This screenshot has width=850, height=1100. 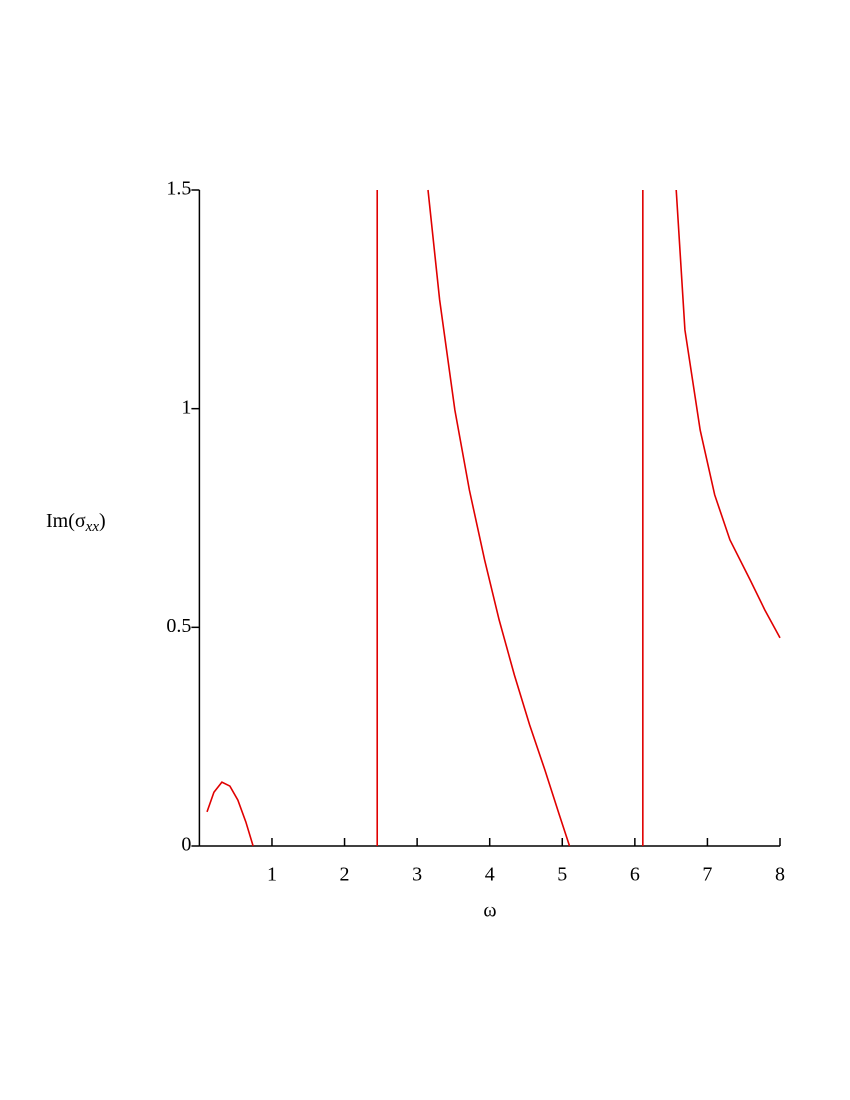 What do you see at coordinates (66, 521) in the screenshot?
I see `y-axis-label-main: Im(σ` at bounding box center [66, 521].